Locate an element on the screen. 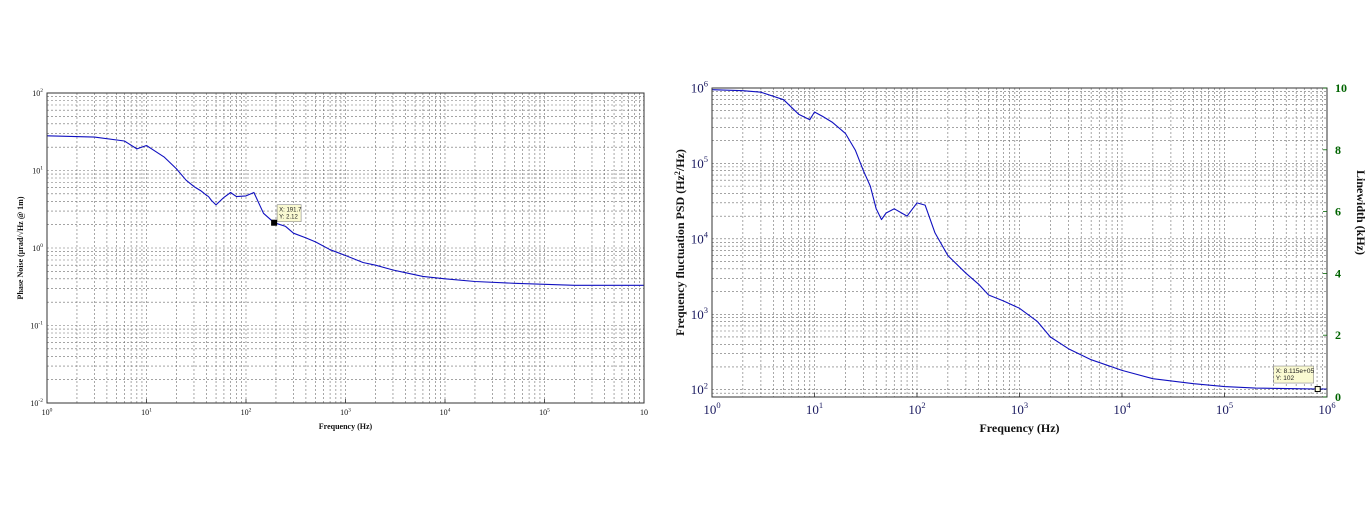  y2-tick-label: 10 is located at coordinates (1341, 88).